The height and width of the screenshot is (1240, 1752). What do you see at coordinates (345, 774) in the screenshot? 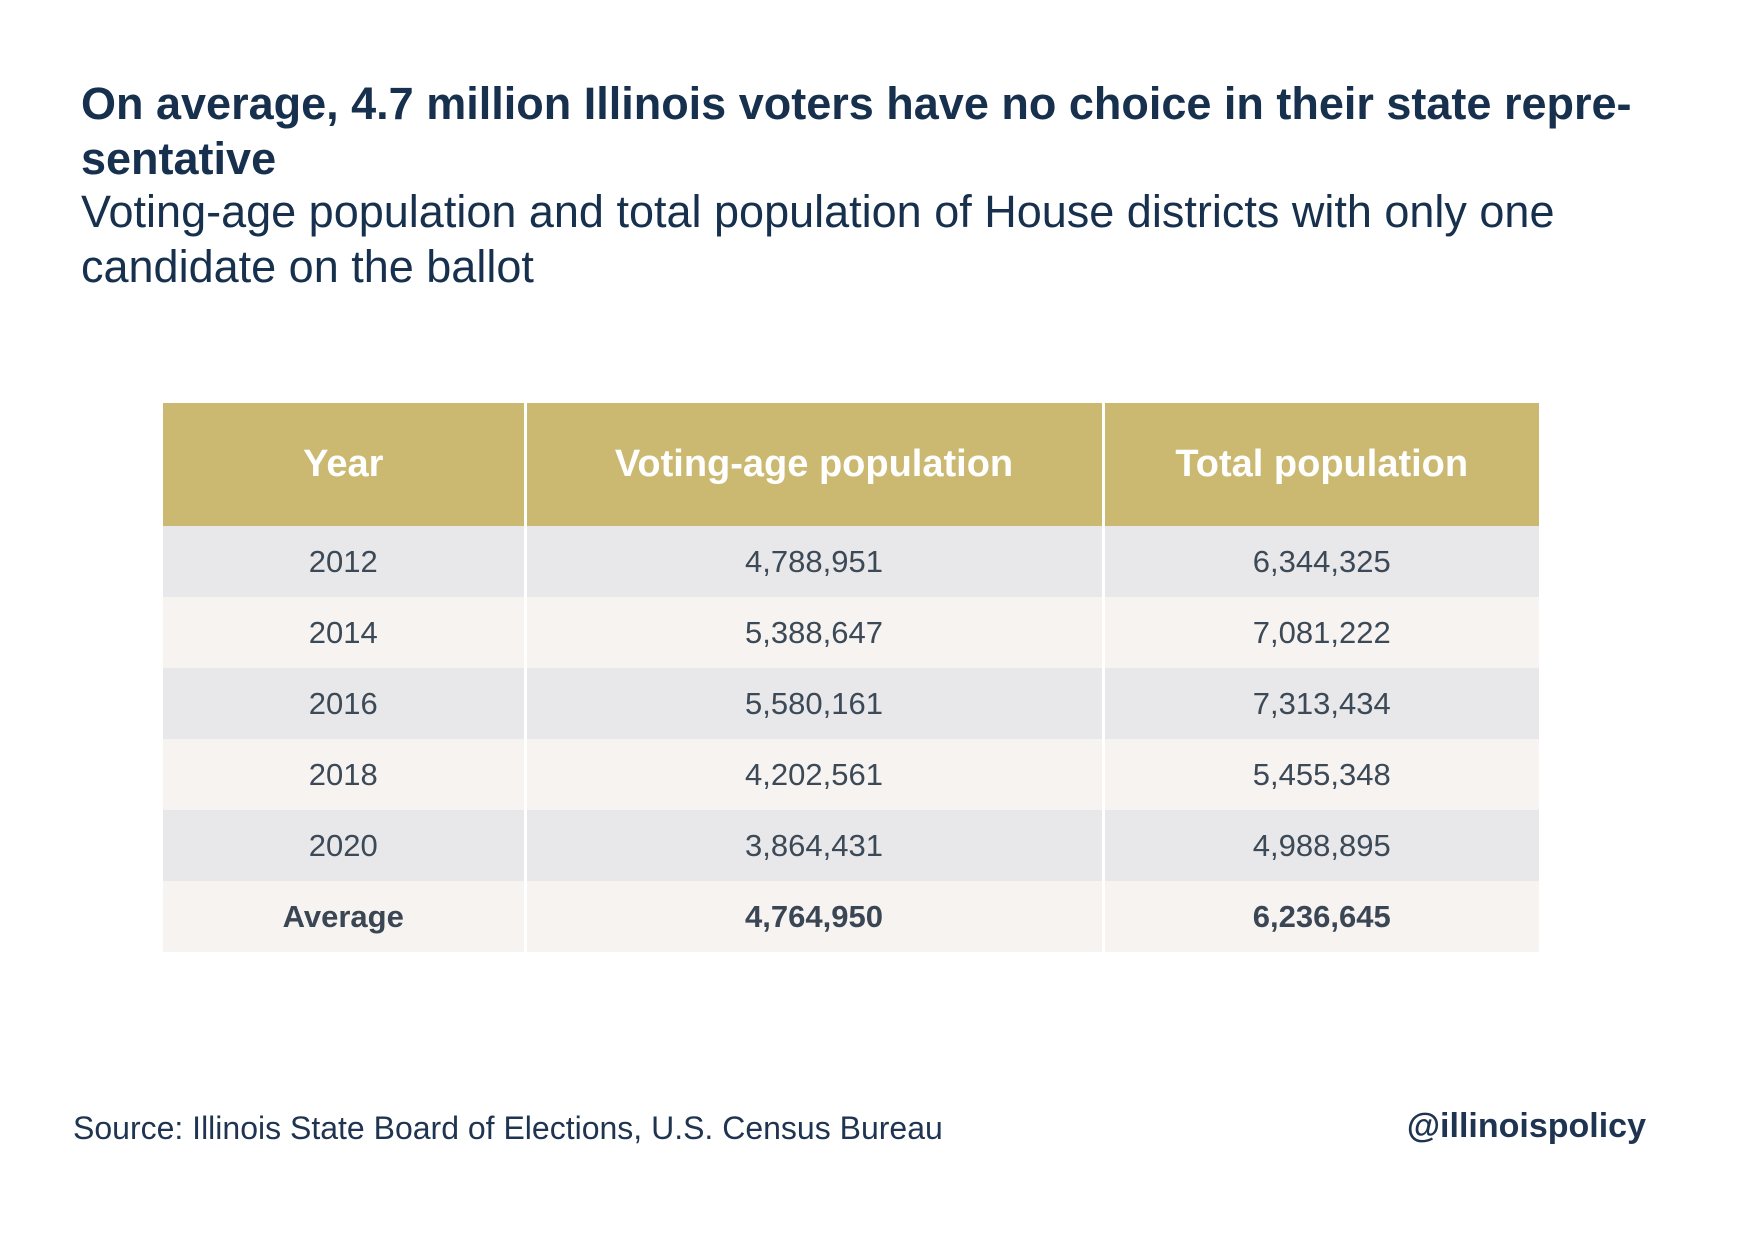
I see `cell-year: 2018` at bounding box center [345, 774].